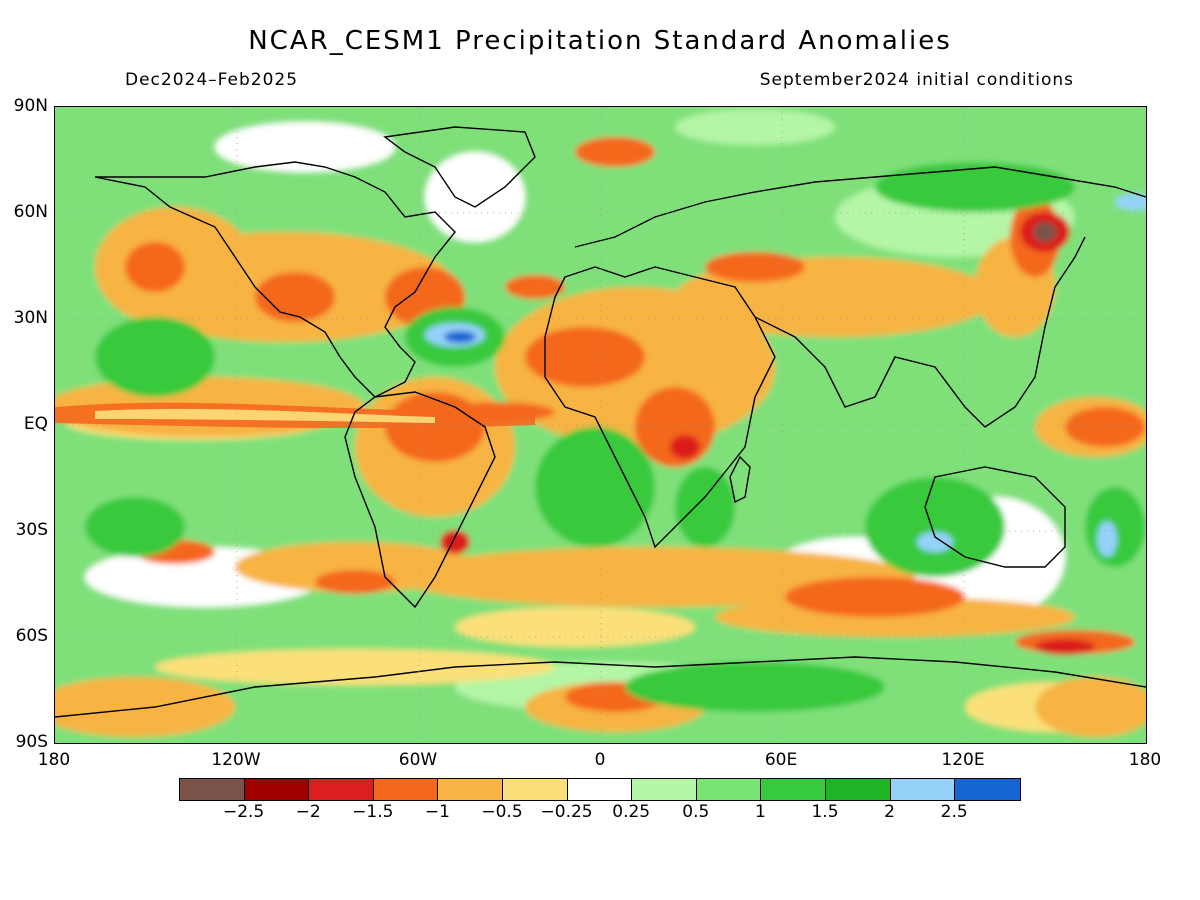  What do you see at coordinates (373, 812) in the screenshot?
I see `colorbar-tick-label: −1.5` at bounding box center [373, 812].